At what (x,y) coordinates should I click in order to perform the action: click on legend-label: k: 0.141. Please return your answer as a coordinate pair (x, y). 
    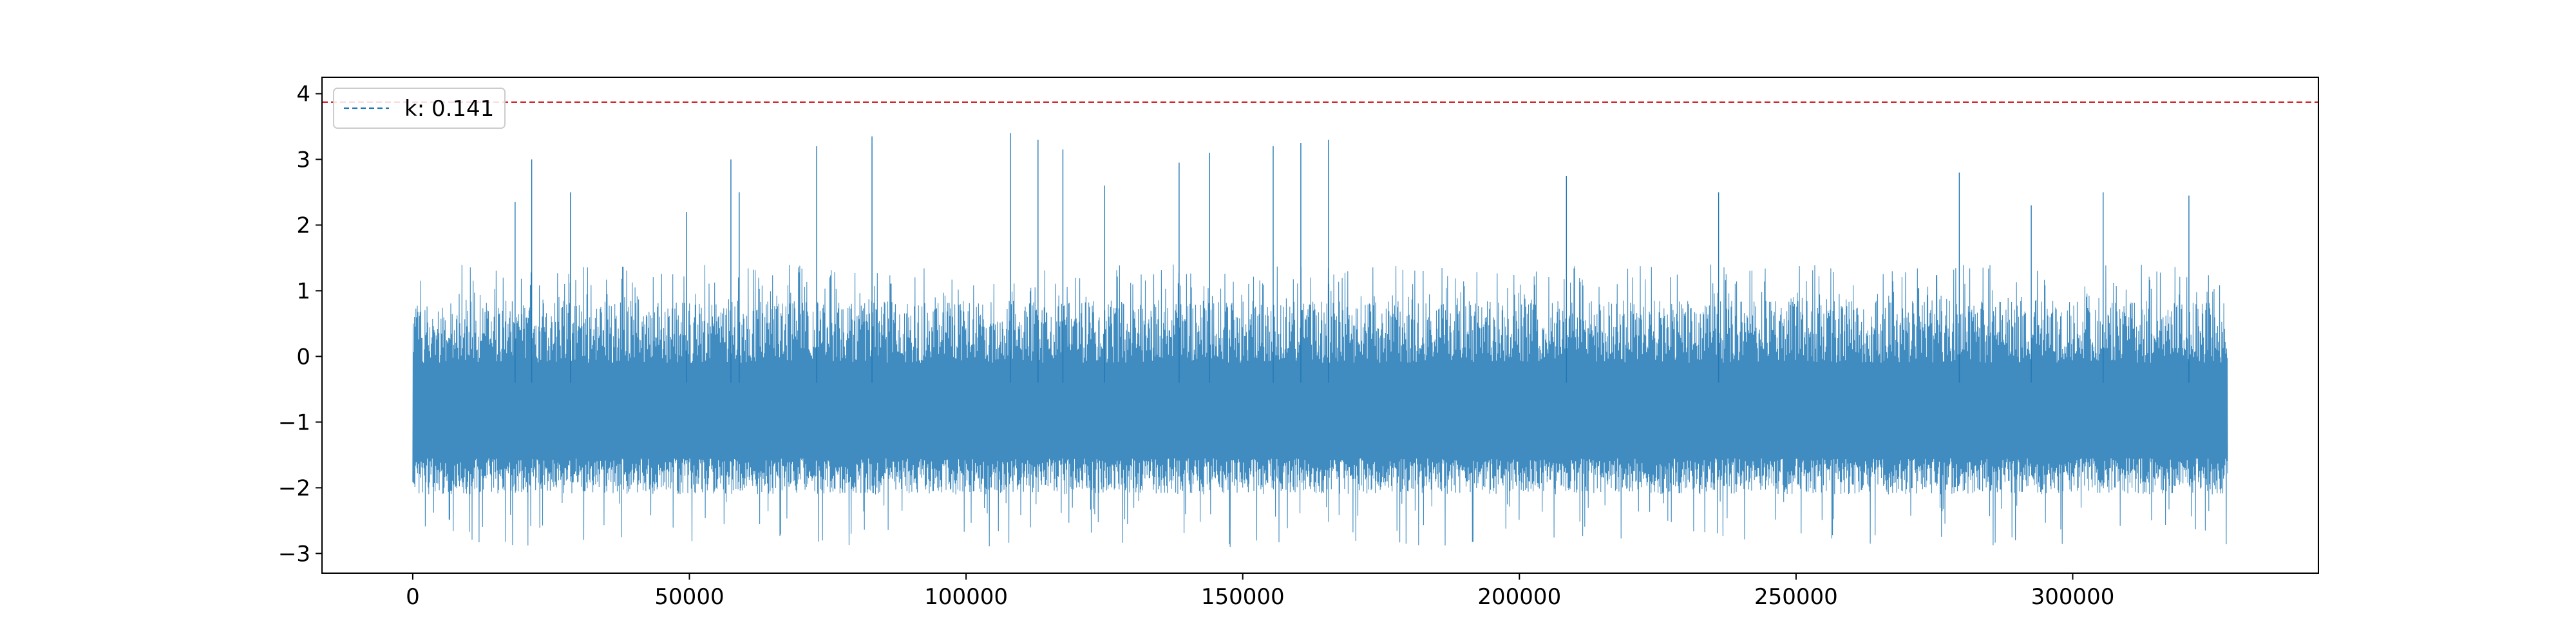
    Looking at the image, I should click on (449, 109).